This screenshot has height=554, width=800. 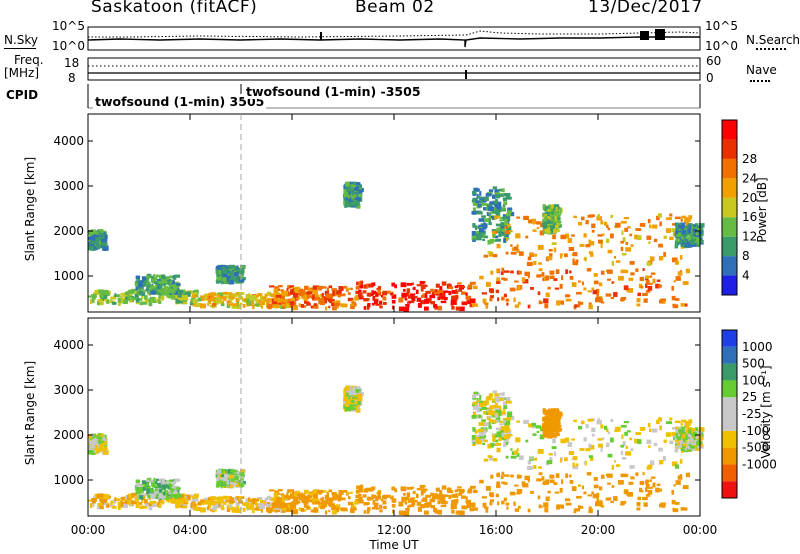 What do you see at coordinates (729, 473) in the screenshot?
I see `velocity-cbar-segment` at bounding box center [729, 473].